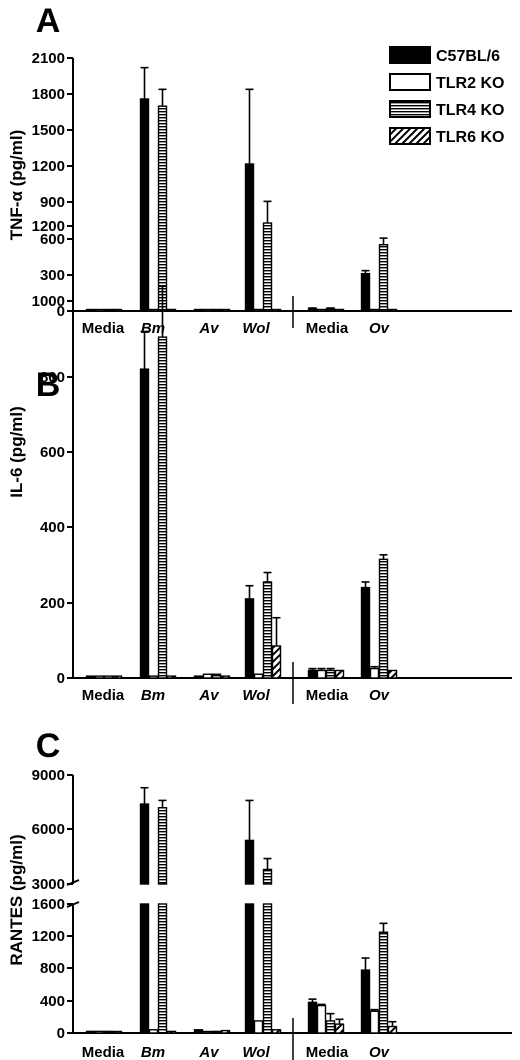  I want to click on bar-TLR4 KO-Wol, so click(267, 630).